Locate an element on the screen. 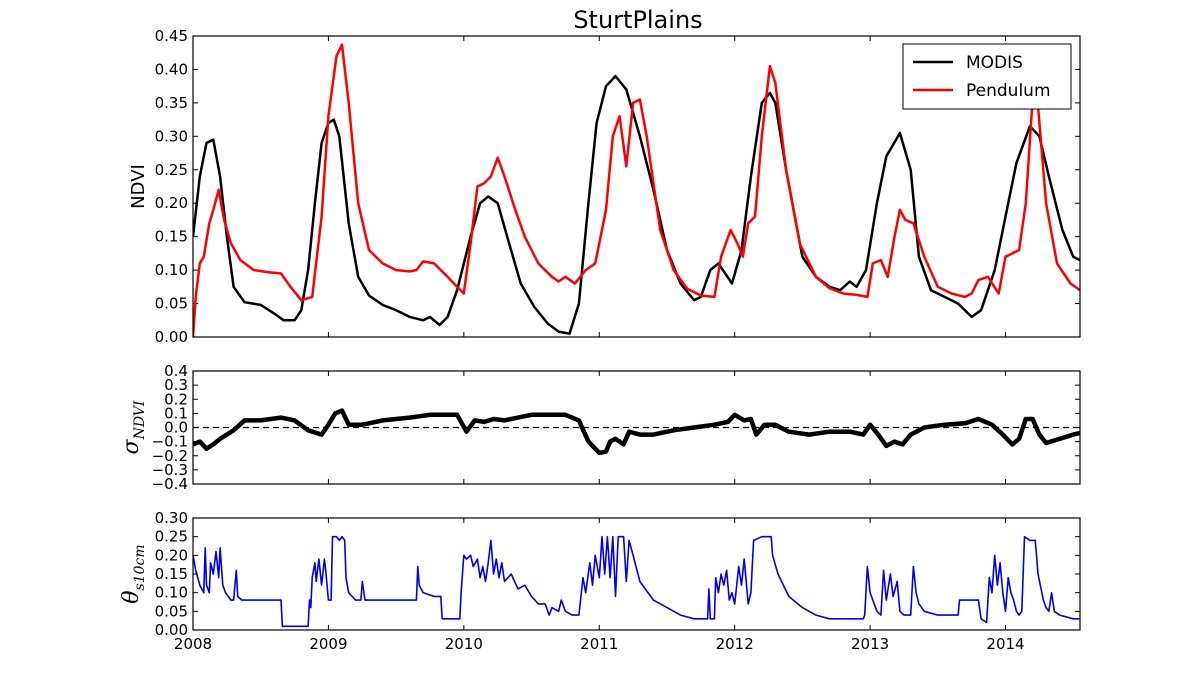 This screenshot has width=1200, height=700. y-axis-label: σNDVI is located at coordinates (133, 427).